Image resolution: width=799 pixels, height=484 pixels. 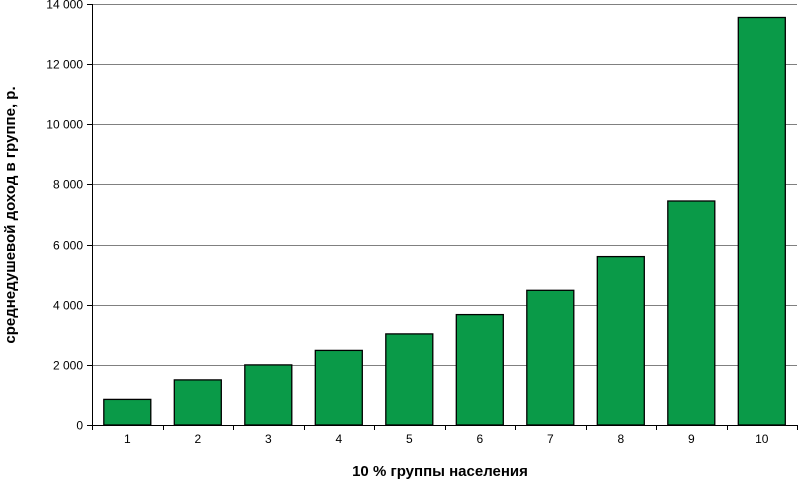 What do you see at coordinates (691, 439) in the screenshot?
I see `x-tick-label: 9` at bounding box center [691, 439].